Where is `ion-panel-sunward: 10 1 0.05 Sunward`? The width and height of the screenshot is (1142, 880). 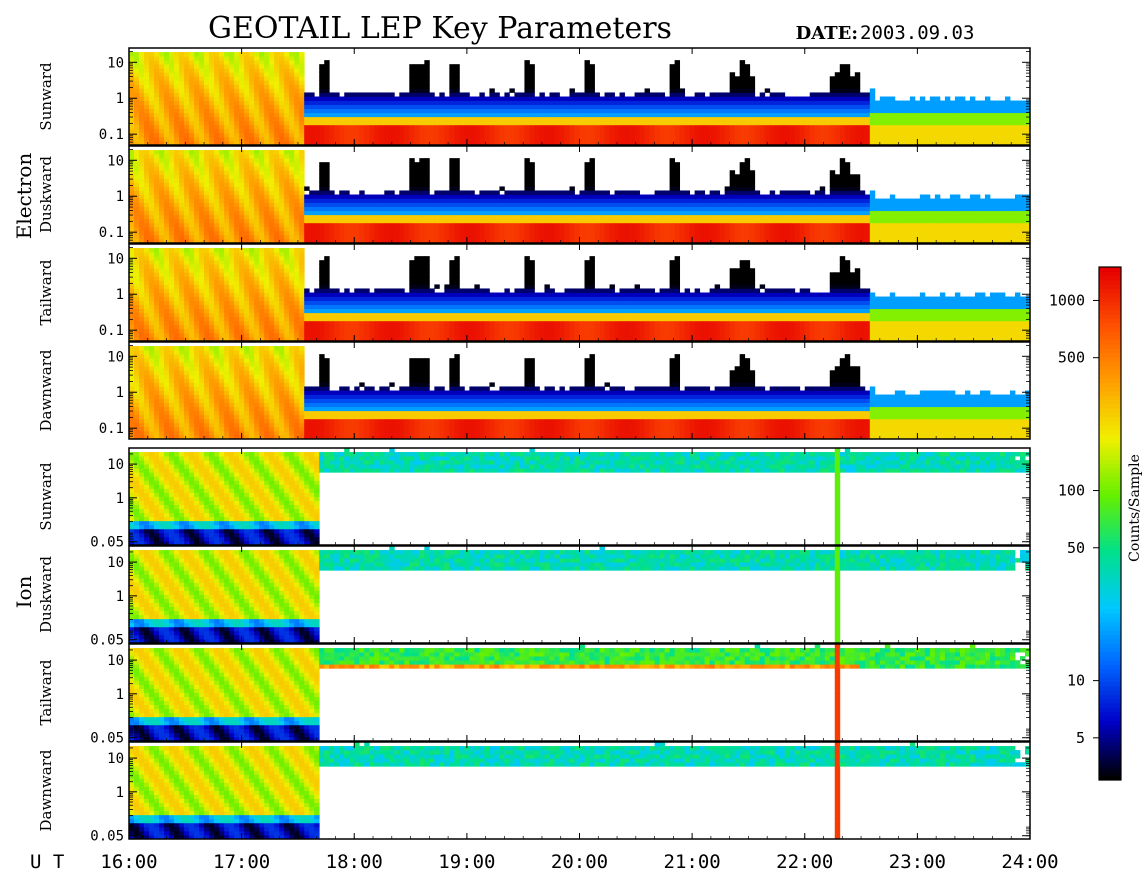
ion-panel-sunward: 10 1 0.05 Sunward is located at coordinates (534, 499).